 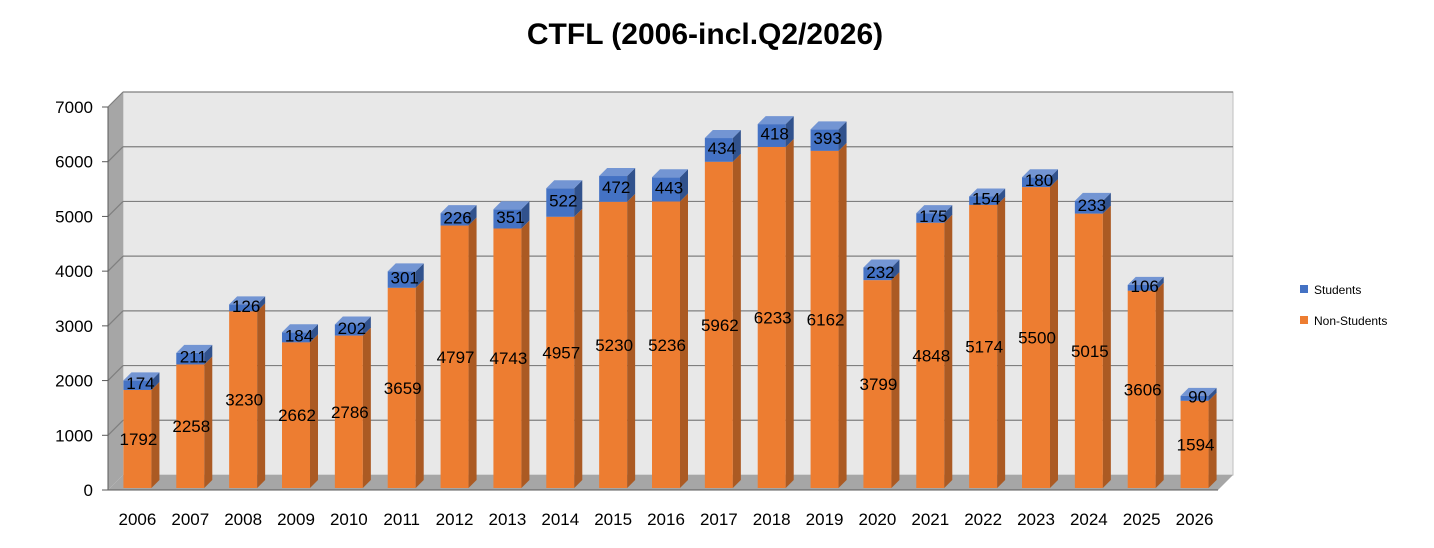 I want to click on data-label-students: 180, so click(x=1039, y=180).